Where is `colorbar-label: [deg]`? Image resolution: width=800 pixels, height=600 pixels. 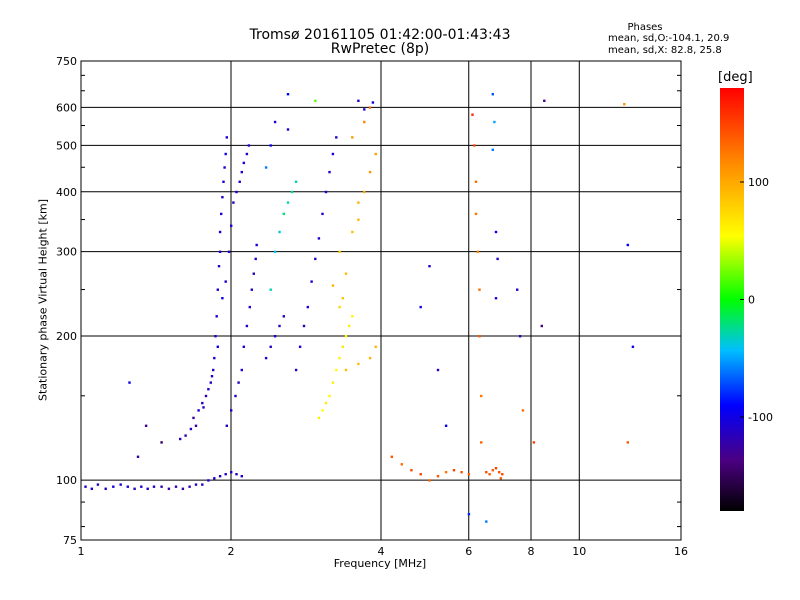
colorbar-label: [deg] is located at coordinates (735, 77).